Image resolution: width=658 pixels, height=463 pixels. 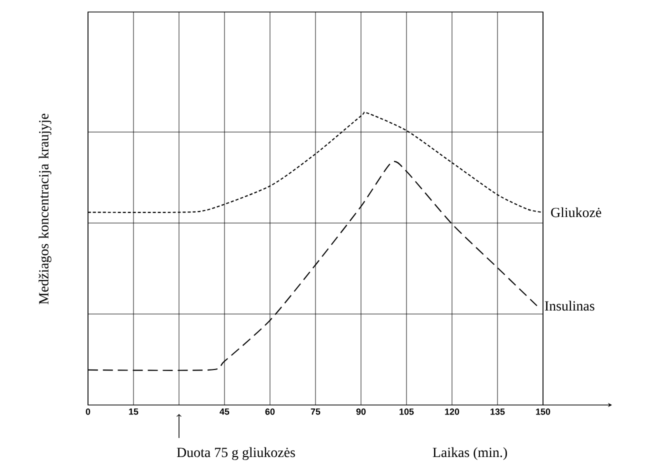 What do you see at coordinates (45, 209) in the screenshot?
I see `y-axis-title: Medžiagos koncentracija kraujyje` at bounding box center [45, 209].